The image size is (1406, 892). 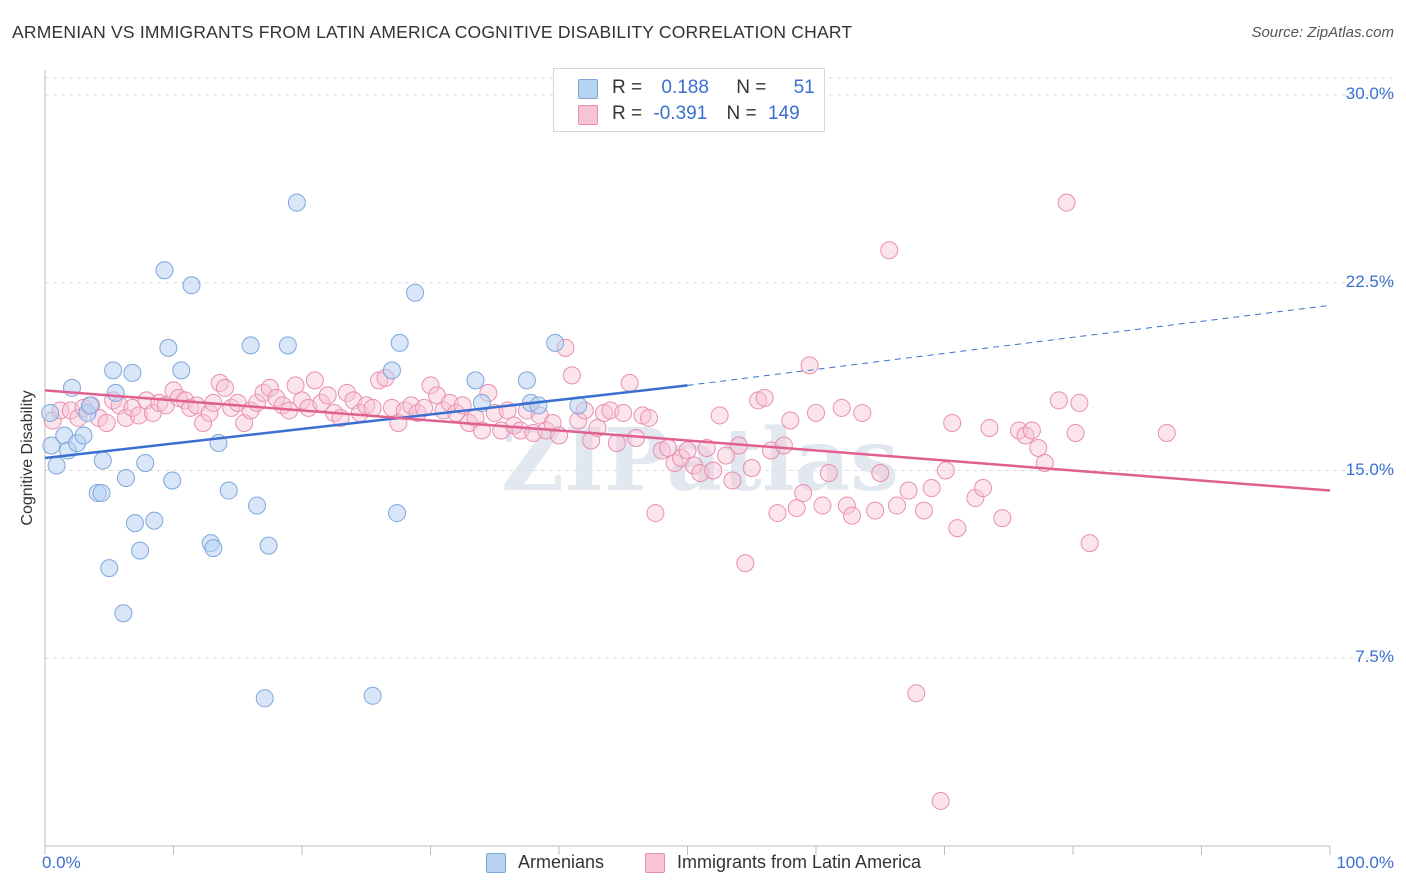 I want to click on legend-r-value: -0.391, so click(x=680, y=113).